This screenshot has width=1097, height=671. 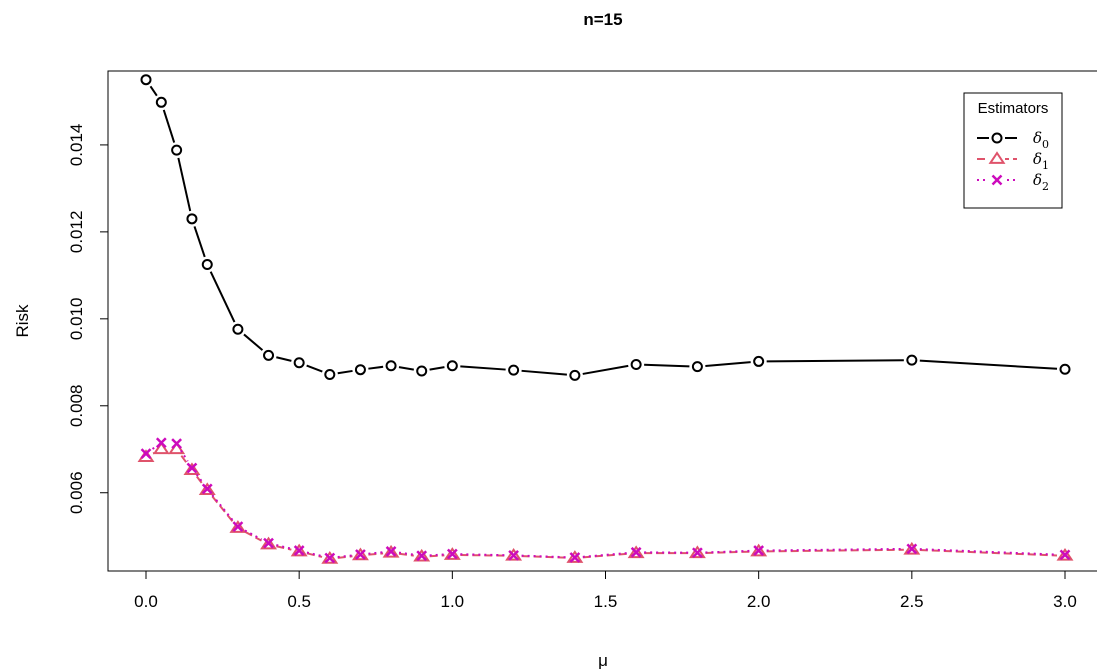 What do you see at coordinates (146, 601) in the screenshot?
I see `x-tick-label: 0.0` at bounding box center [146, 601].